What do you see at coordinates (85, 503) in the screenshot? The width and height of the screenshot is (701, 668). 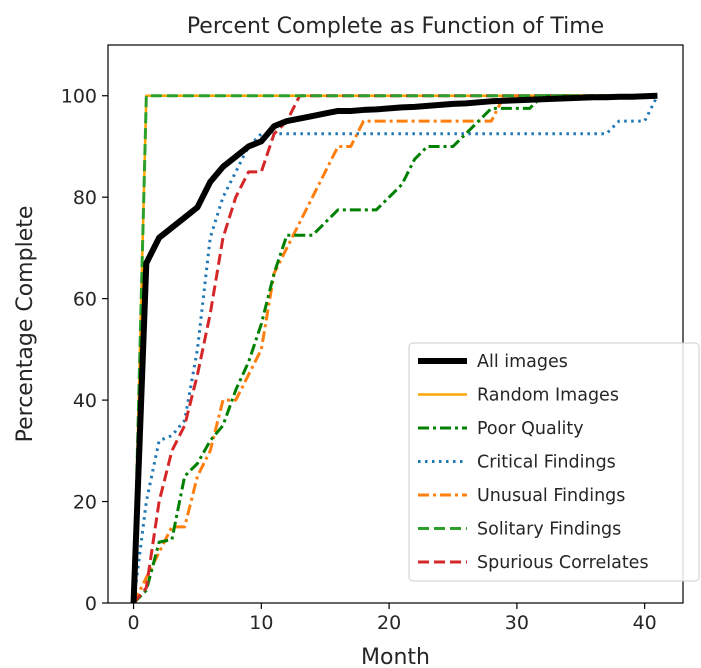 I see `y-tick-label: 20` at bounding box center [85, 503].